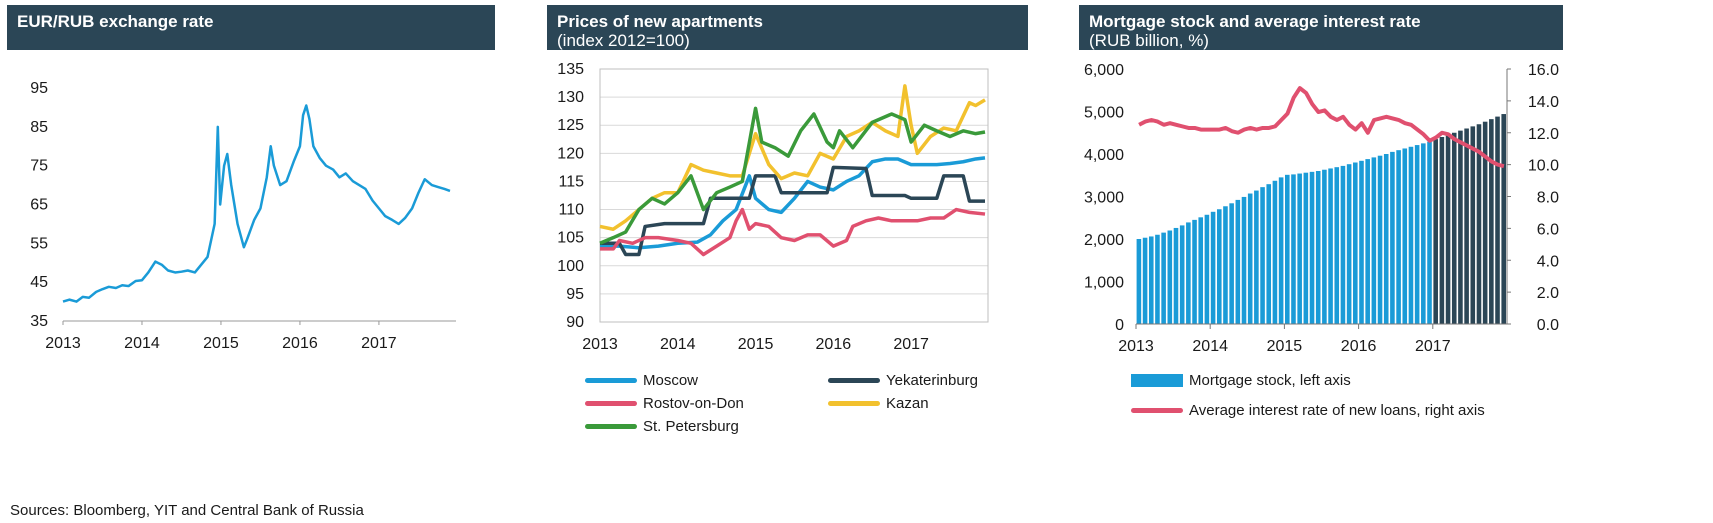 The width and height of the screenshot is (1713, 523). Describe the element at coordinates (570, 97) in the screenshot. I see `apartments-y-tick-label: 130` at that location.